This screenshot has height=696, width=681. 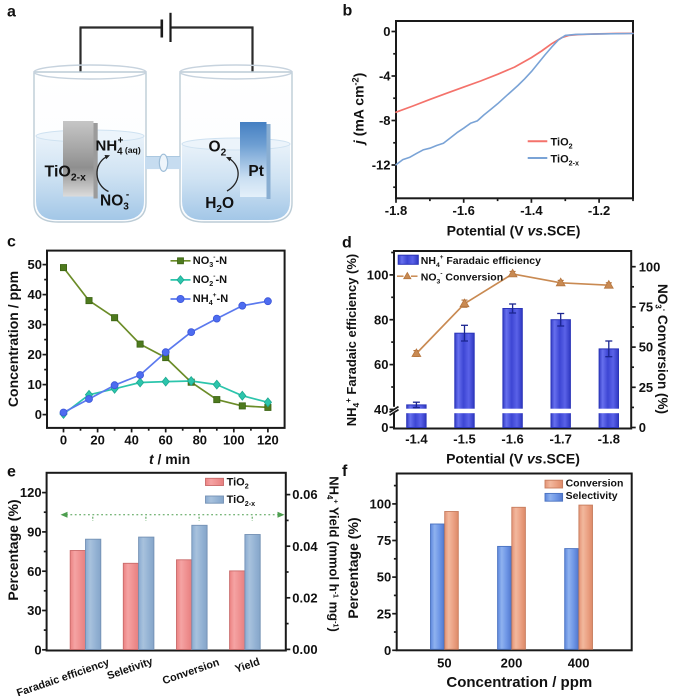 What do you see at coordinates (35, 384) in the screenshot?
I see `svg-text: 10` at bounding box center [35, 384].